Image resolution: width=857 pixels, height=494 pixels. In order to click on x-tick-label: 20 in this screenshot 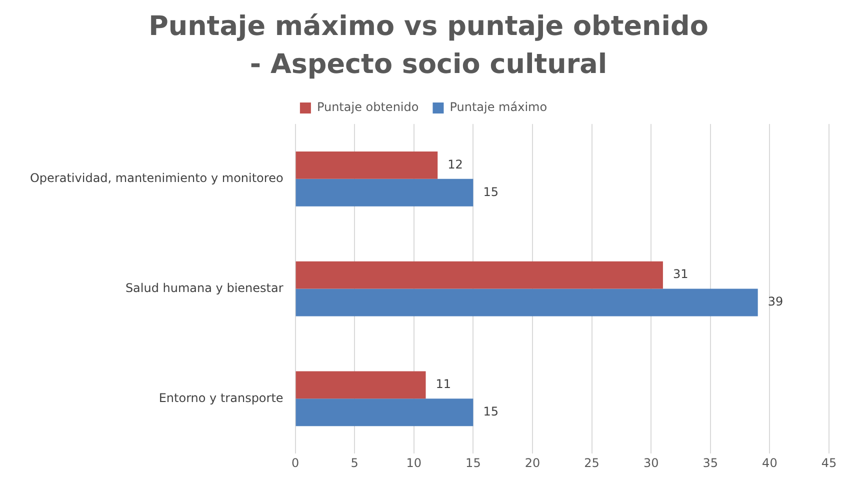, I will do `click(532, 463)`.